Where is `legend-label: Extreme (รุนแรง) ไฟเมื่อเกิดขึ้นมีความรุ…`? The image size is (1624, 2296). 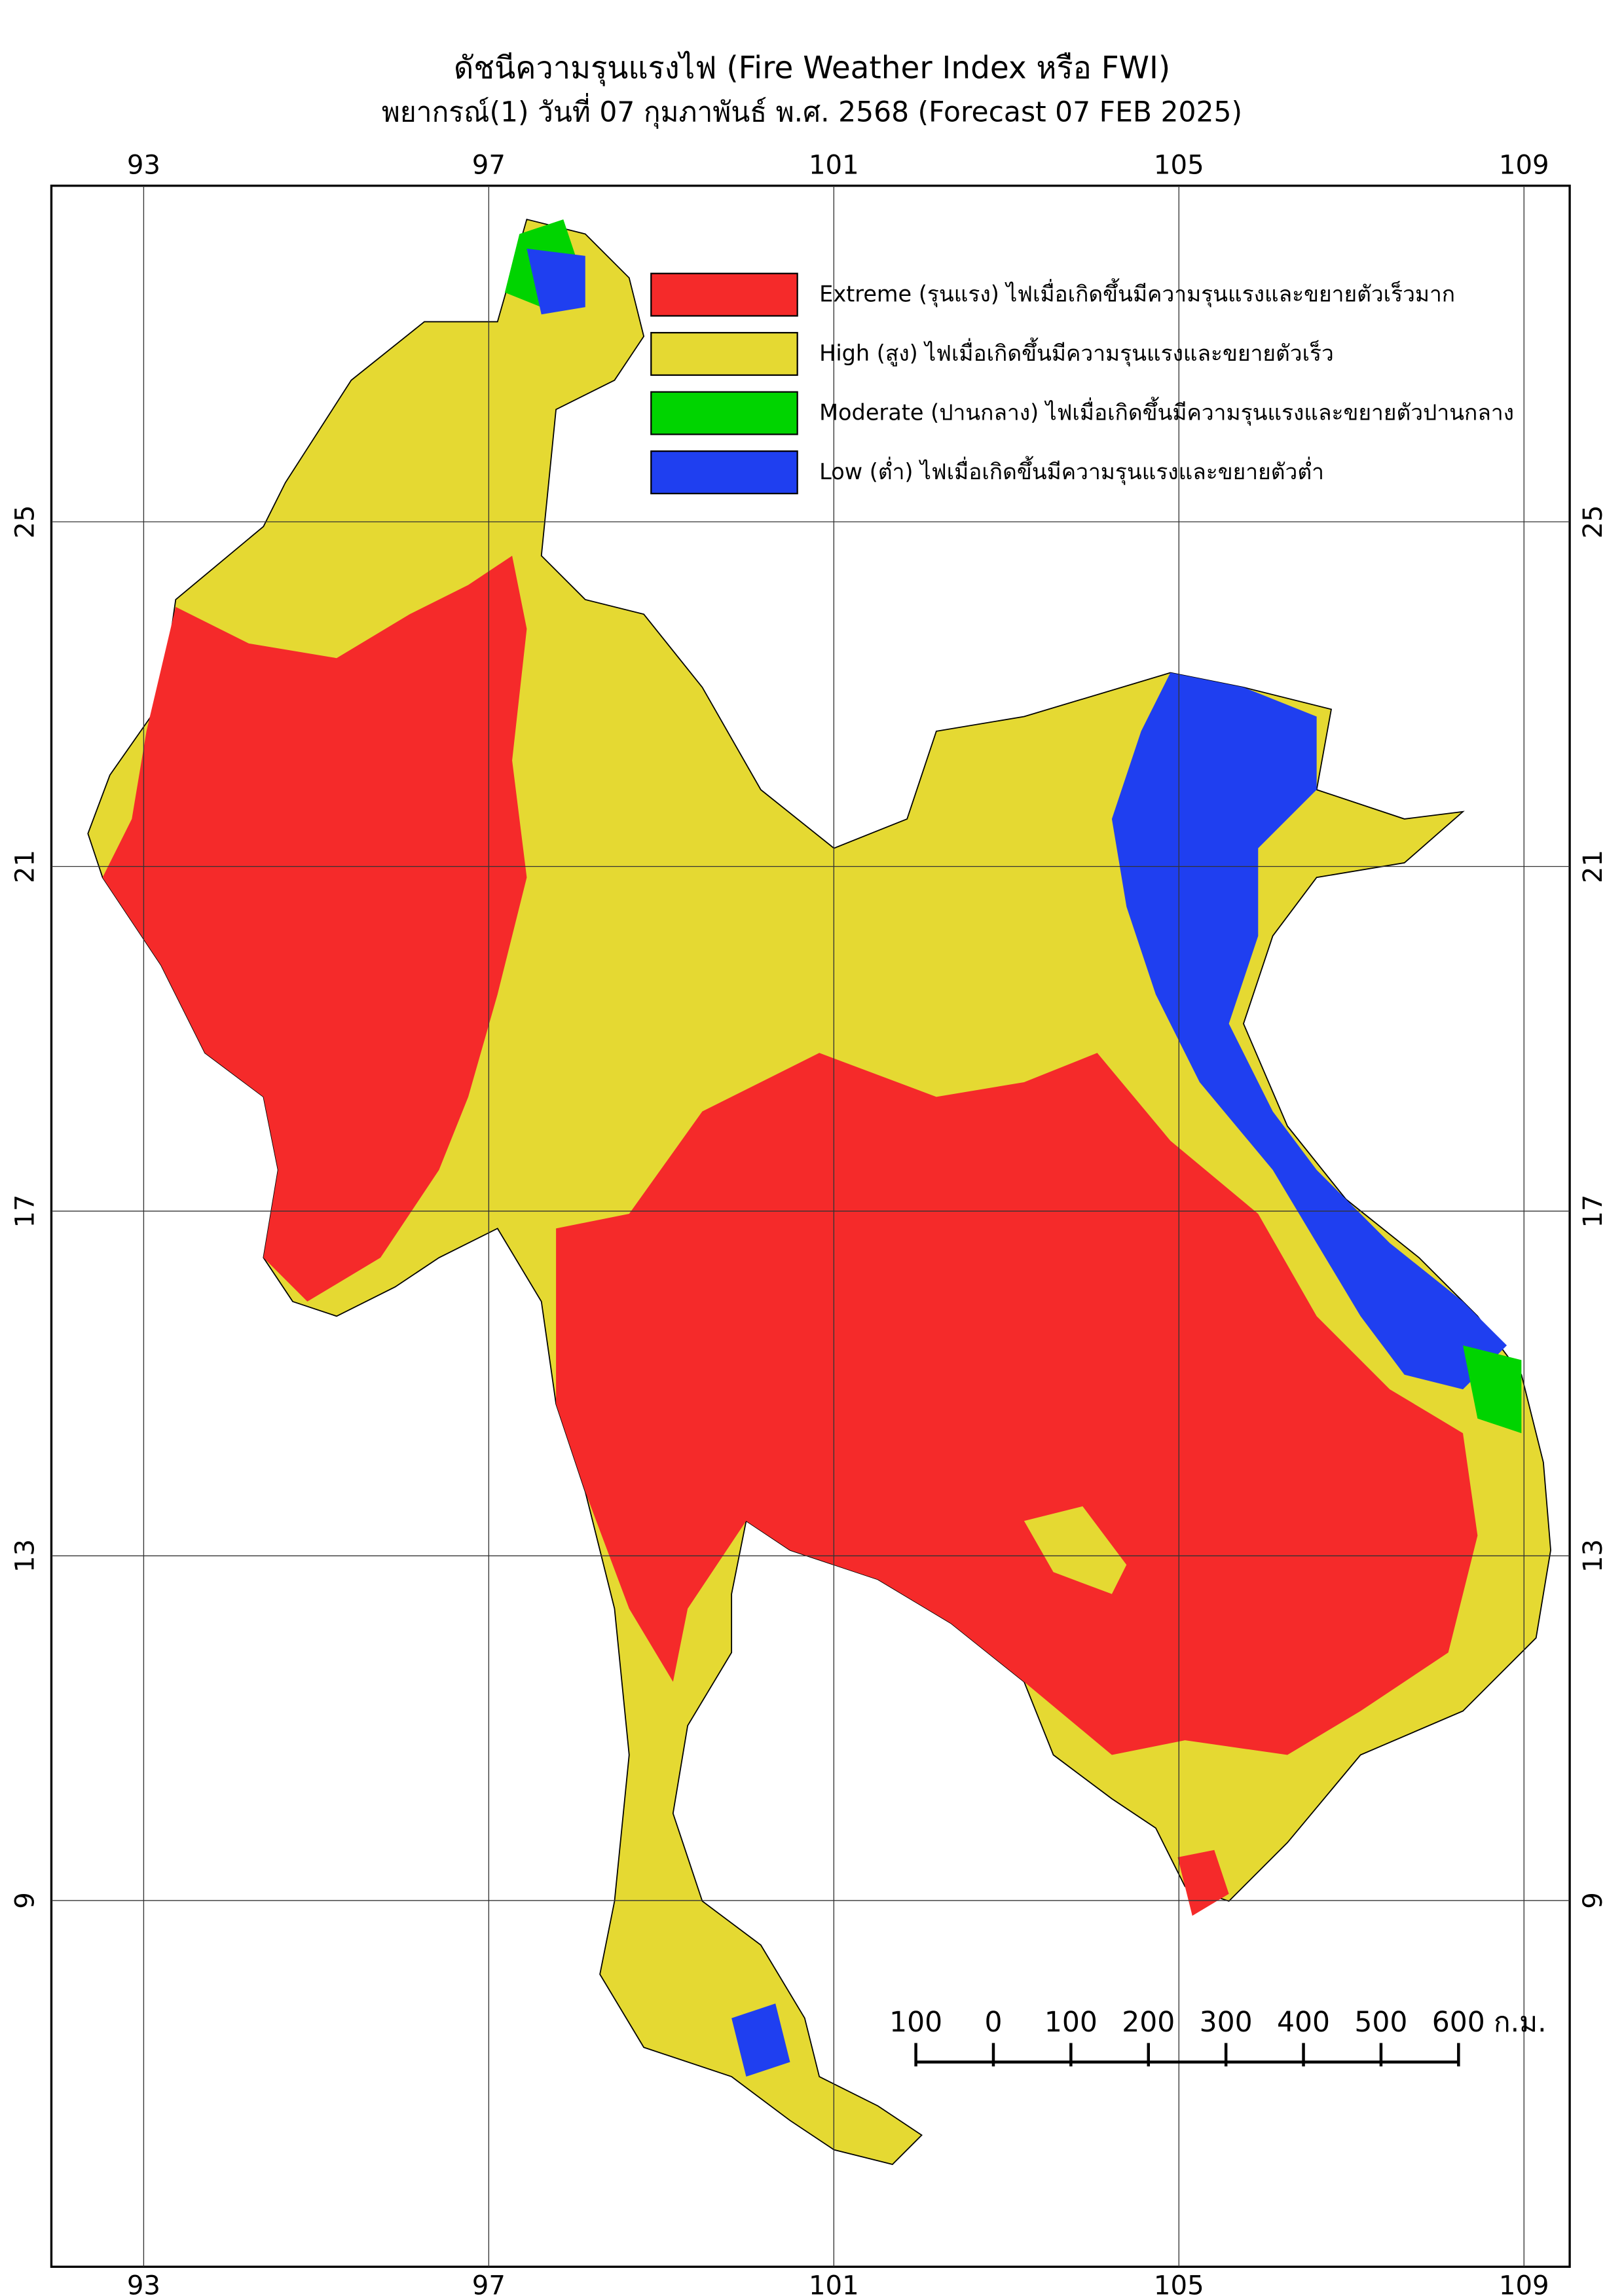 legend-label: Extreme (รุนแรง) ไฟเมื่อเกิดขึ้นมีความรุ… is located at coordinates (1137, 293).